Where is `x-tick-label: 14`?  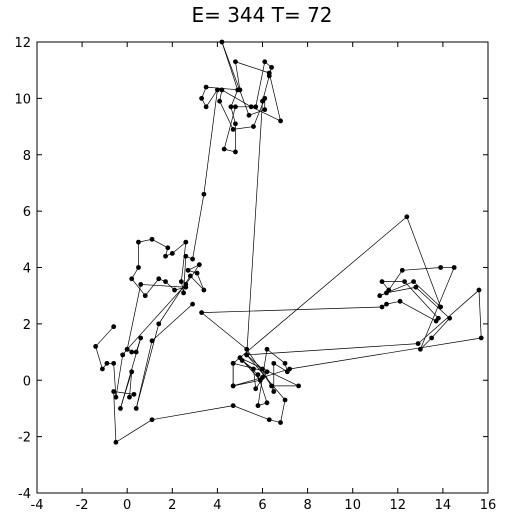
x-tick-label: 14 is located at coordinates (443, 505).